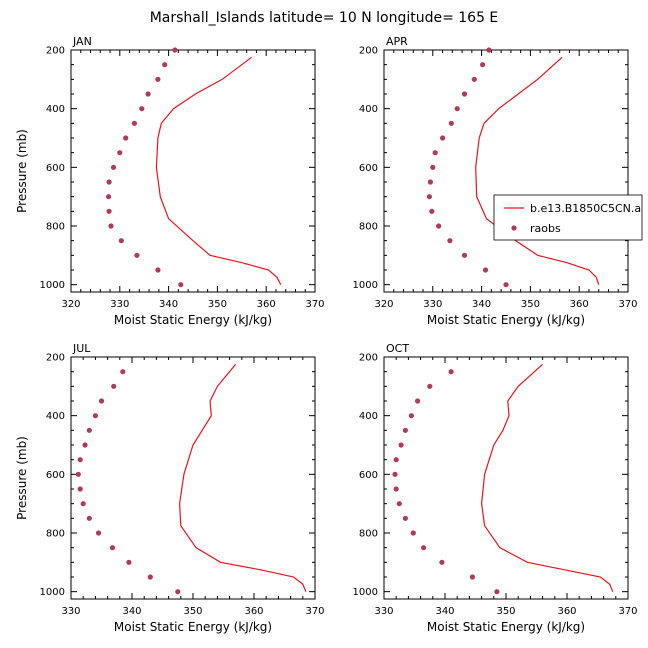 The width and height of the screenshot is (648, 648). What do you see at coordinates (397, 41) in the screenshot?
I see `panel-label-apr: APR` at bounding box center [397, 41].